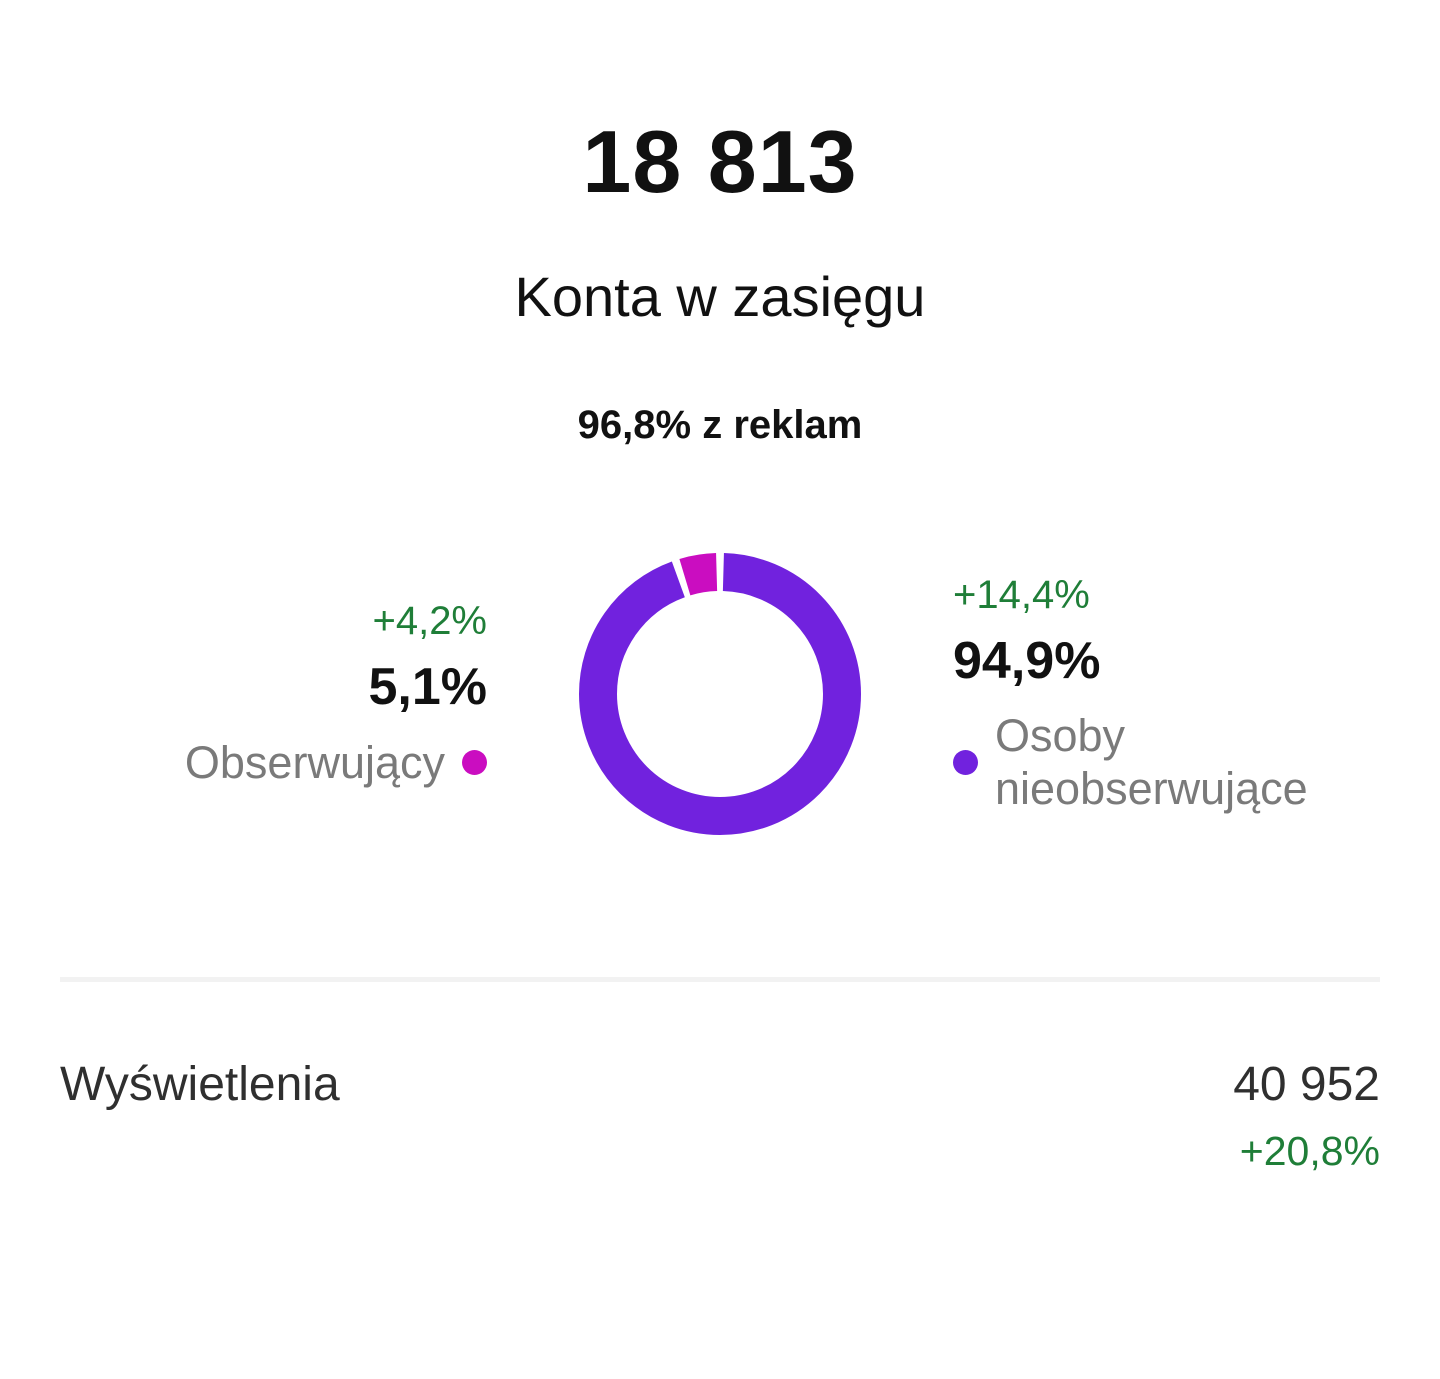 The width and height of the screenshot is (1440, 1379). What do you see at coordinates (1306, 1085) in the screenshot?
I see `impressions-value: 40 952` at bounding box center [1306, 1085].